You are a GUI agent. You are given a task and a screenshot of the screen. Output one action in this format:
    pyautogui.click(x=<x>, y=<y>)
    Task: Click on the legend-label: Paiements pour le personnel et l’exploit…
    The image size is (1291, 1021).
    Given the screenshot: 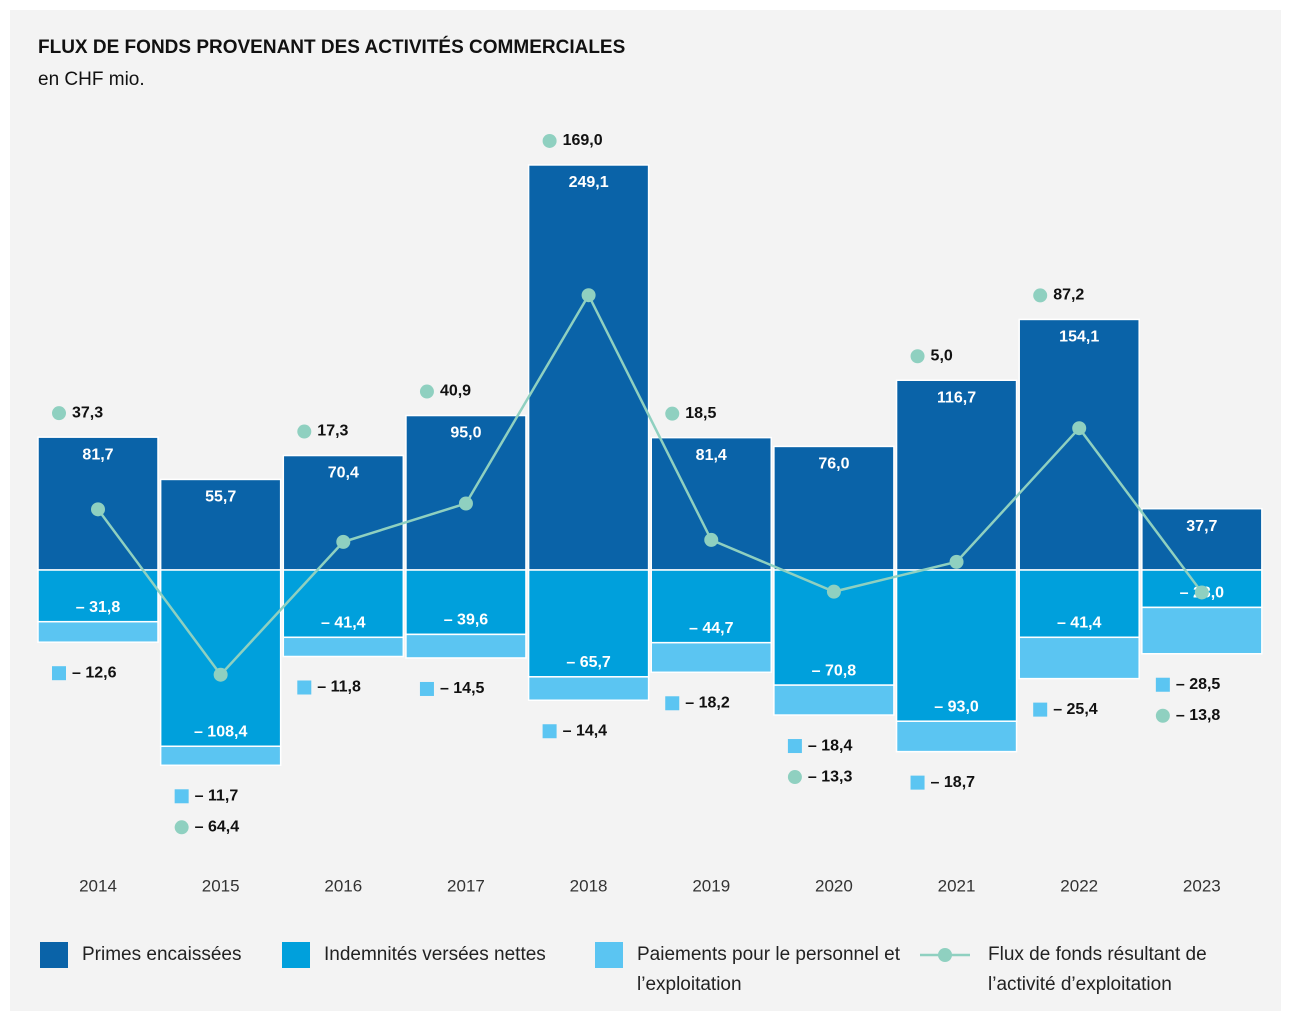 What is the action you would take?
    pyautogui.click(x=768, y=969)
    